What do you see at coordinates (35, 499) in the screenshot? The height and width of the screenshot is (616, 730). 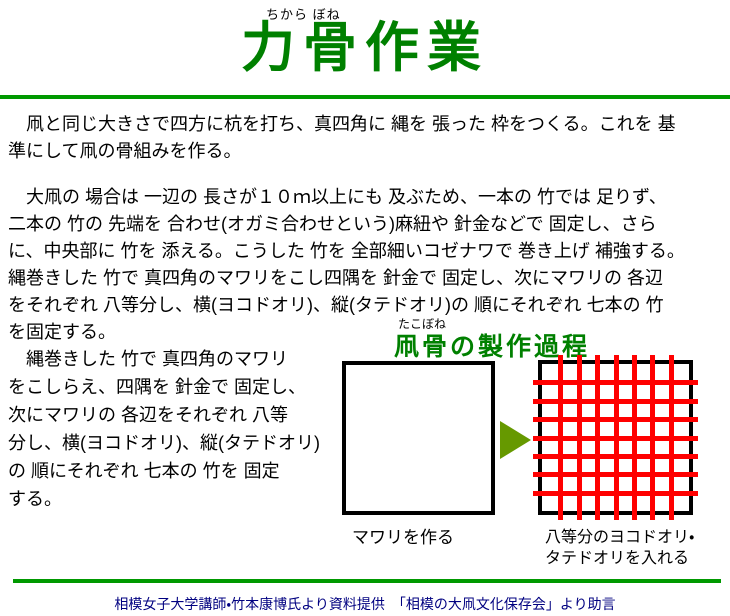 I see `text-line: する。` at bounding box center [35, 499].